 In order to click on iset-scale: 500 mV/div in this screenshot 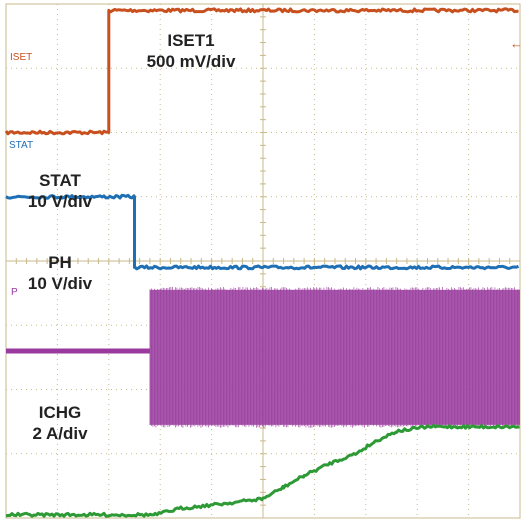, I will do `click(191, 61)`.